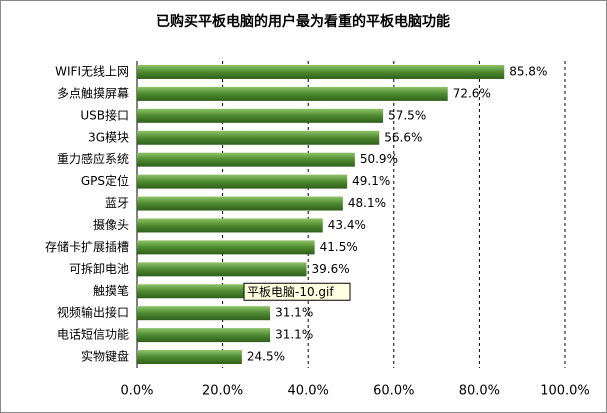 The height and width of the screenshot is (413, 607). What do you see at coordinates (93, 158) in the screenshot?
I see `y-tick-label: 重力感应系统` at bounding box center [93, 158].